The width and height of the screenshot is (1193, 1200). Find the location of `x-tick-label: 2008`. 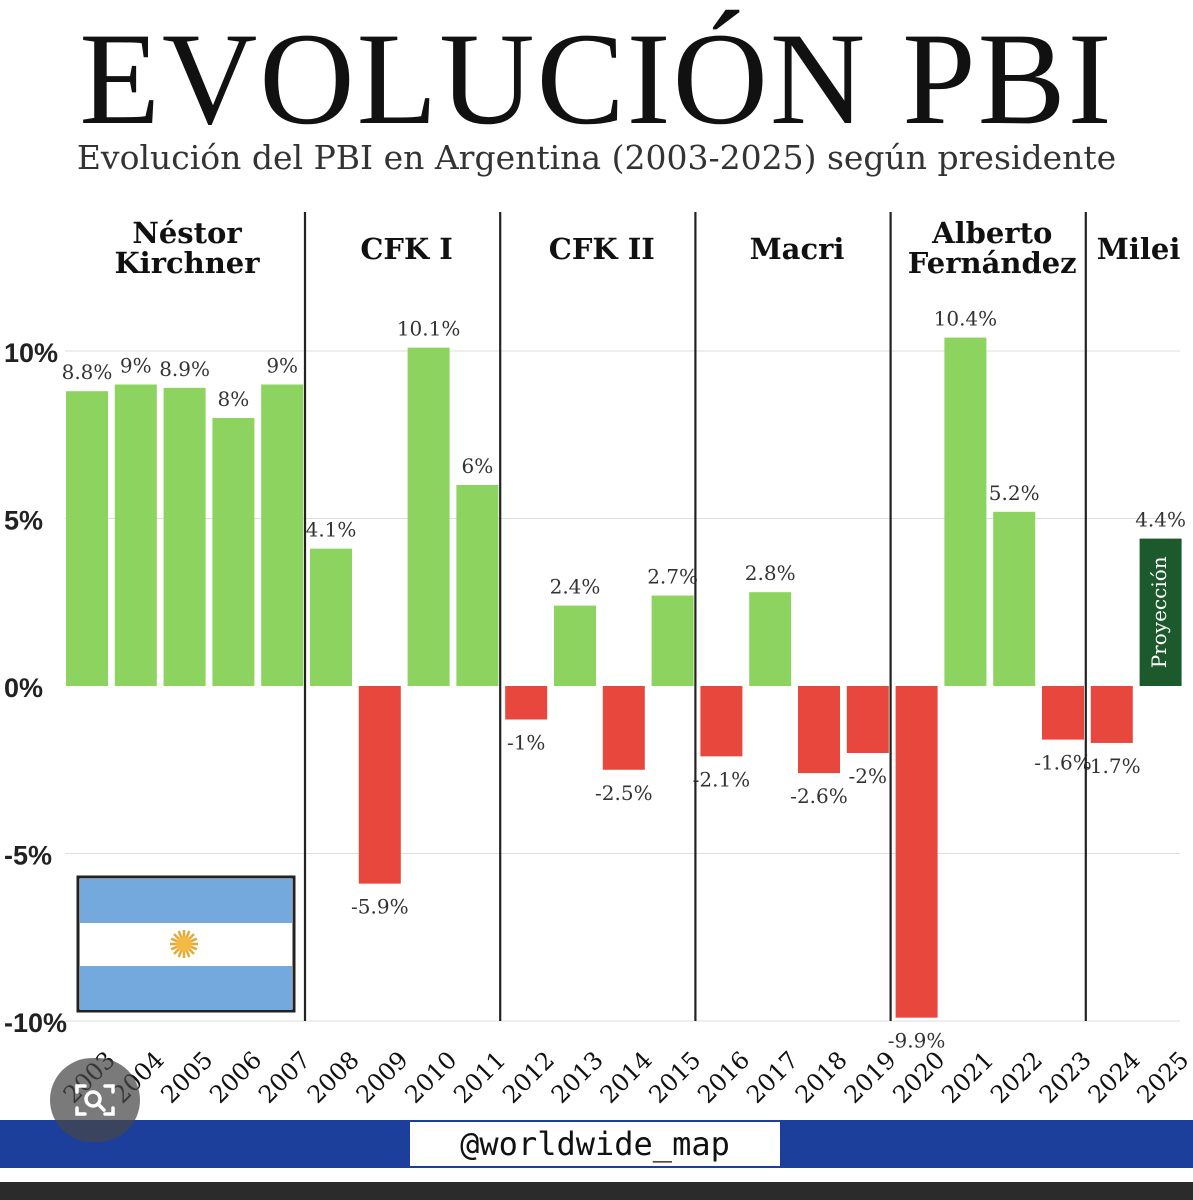

x-tick-label: 2008 is located at coordinates (333, 1077).